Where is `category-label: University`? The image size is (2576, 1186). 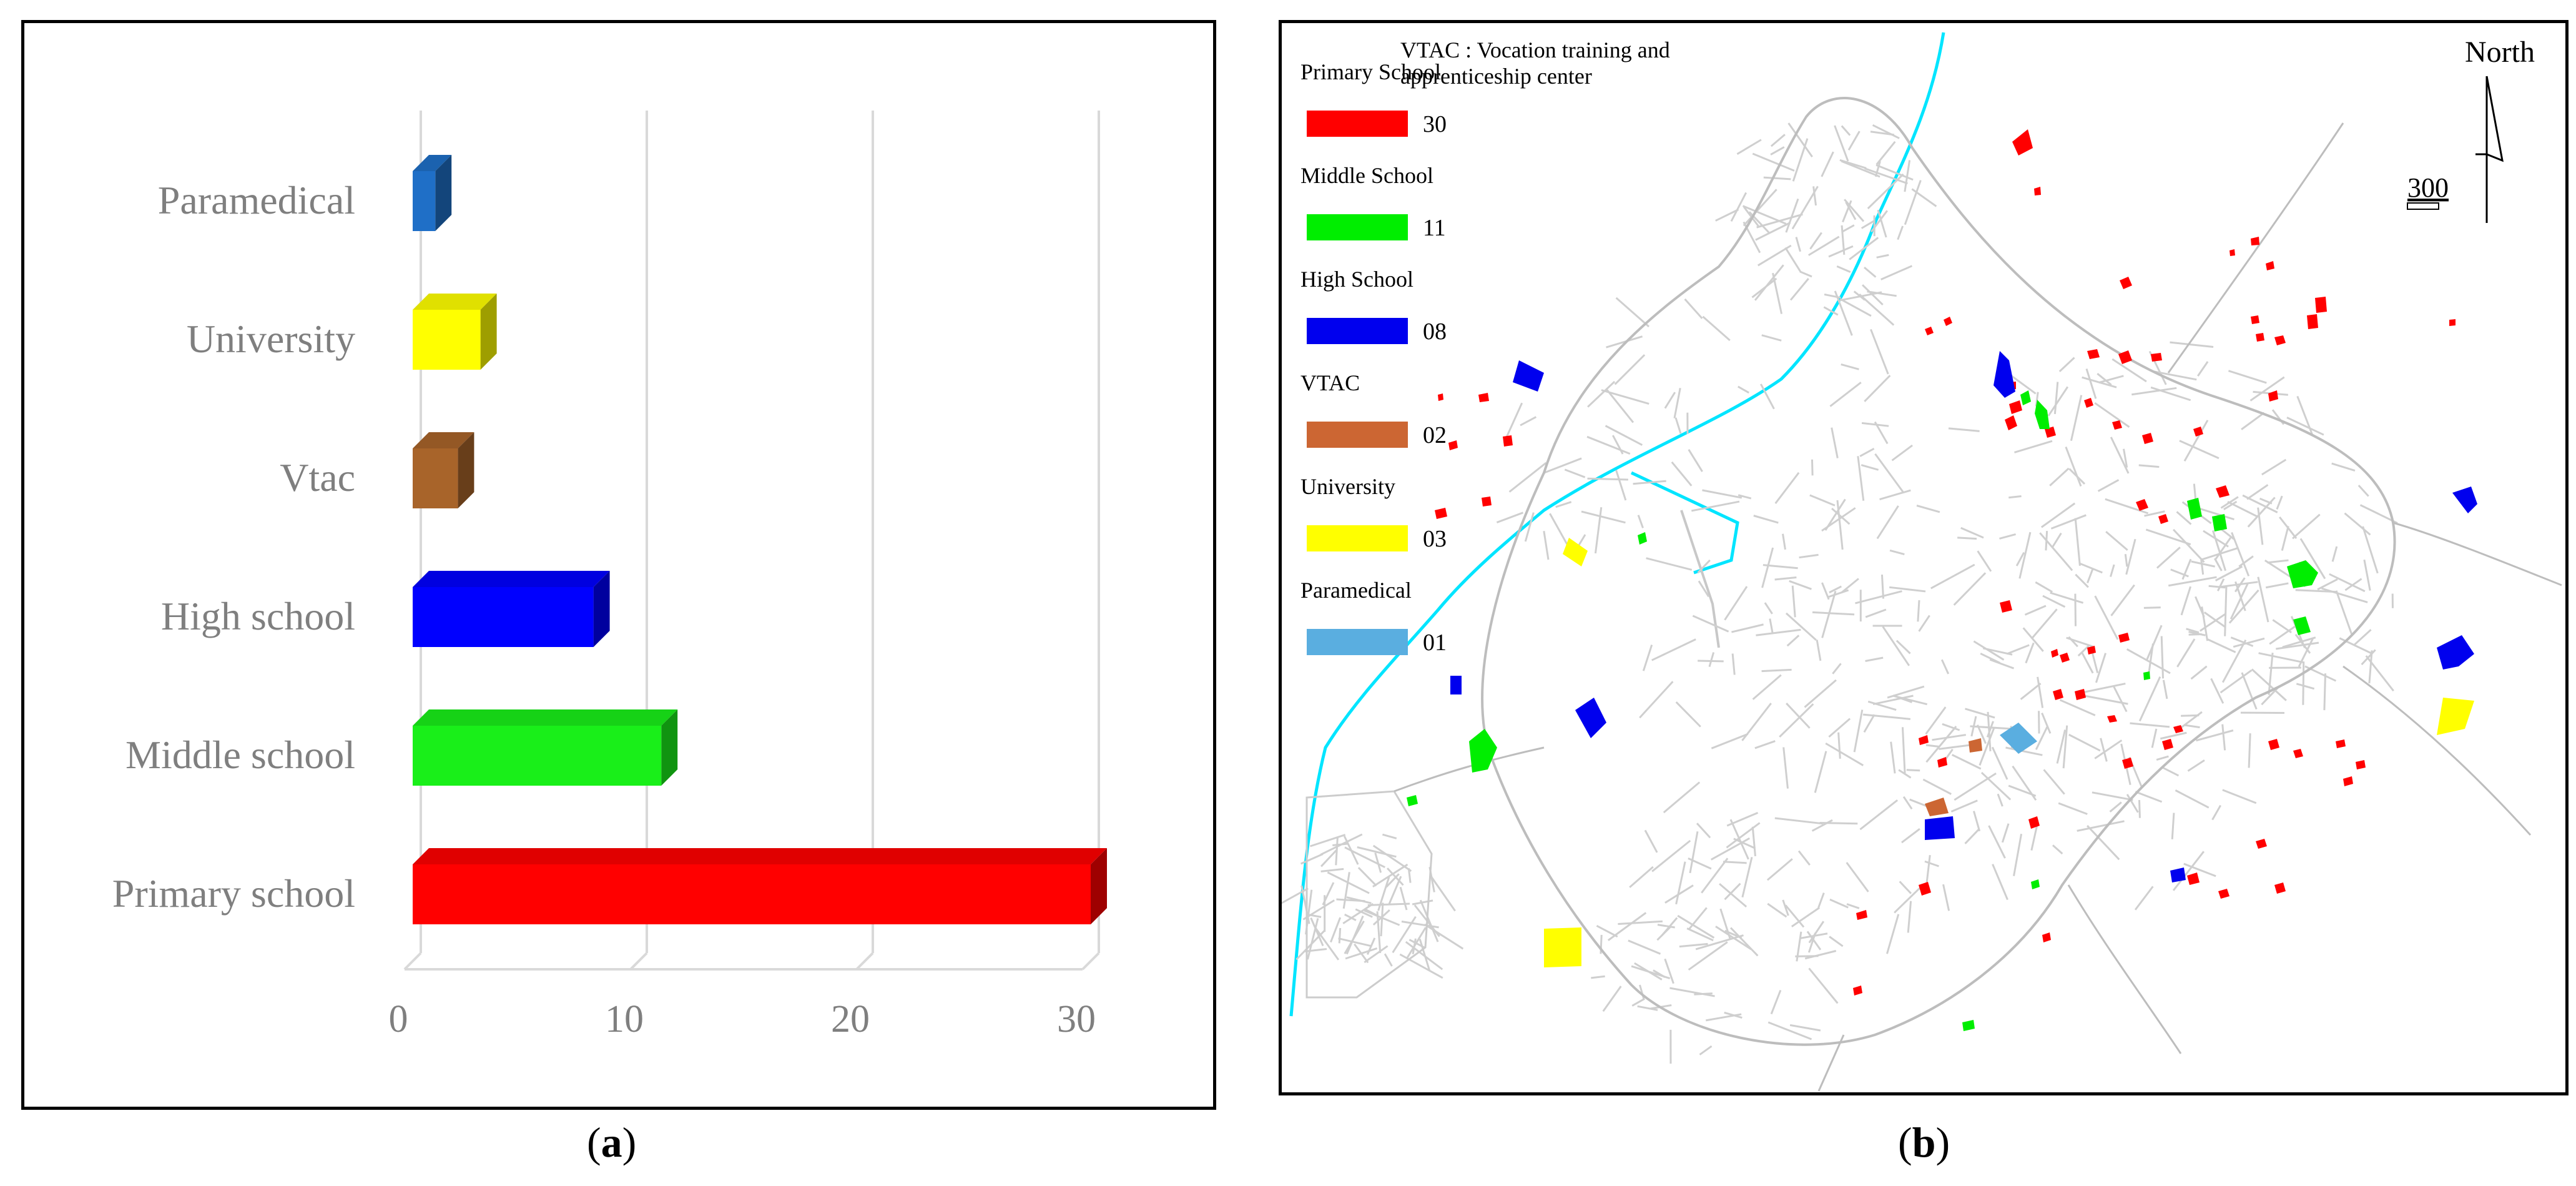 category-label: University is located at coordinates (271, 339).